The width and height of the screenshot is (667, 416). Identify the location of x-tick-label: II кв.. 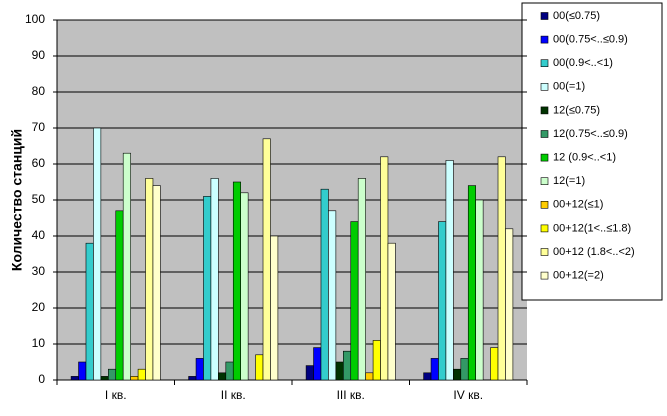
(233, 395).